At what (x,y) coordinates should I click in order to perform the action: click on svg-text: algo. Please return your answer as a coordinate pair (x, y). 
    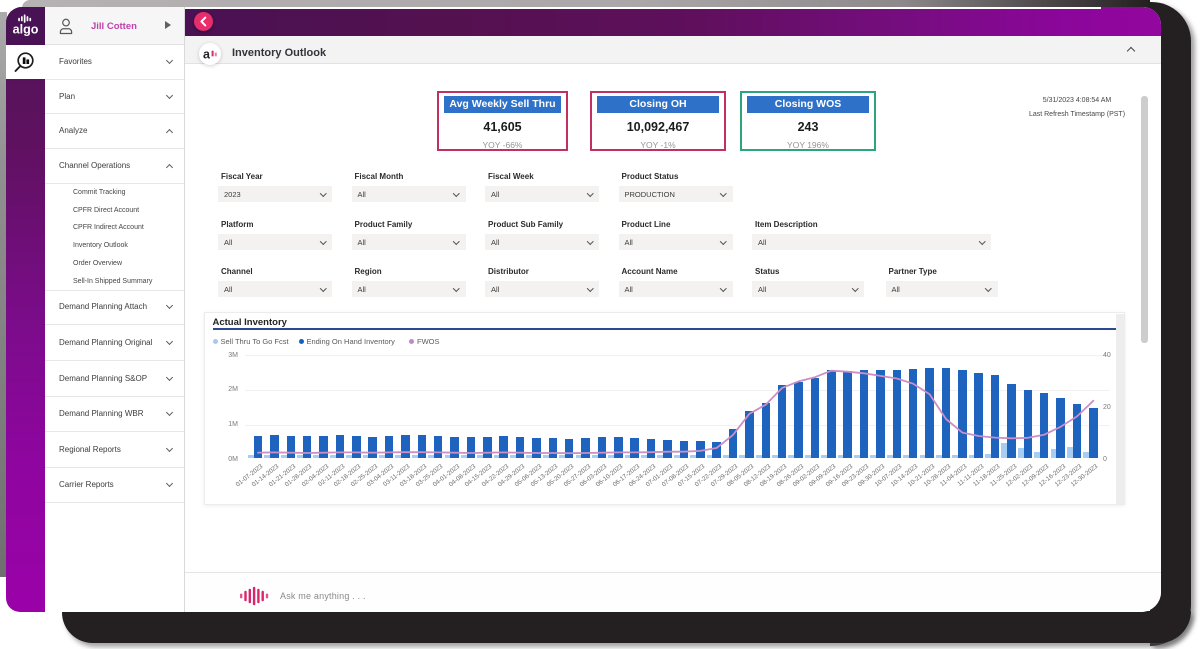
    Looking at the image, I should click on (26, 30).